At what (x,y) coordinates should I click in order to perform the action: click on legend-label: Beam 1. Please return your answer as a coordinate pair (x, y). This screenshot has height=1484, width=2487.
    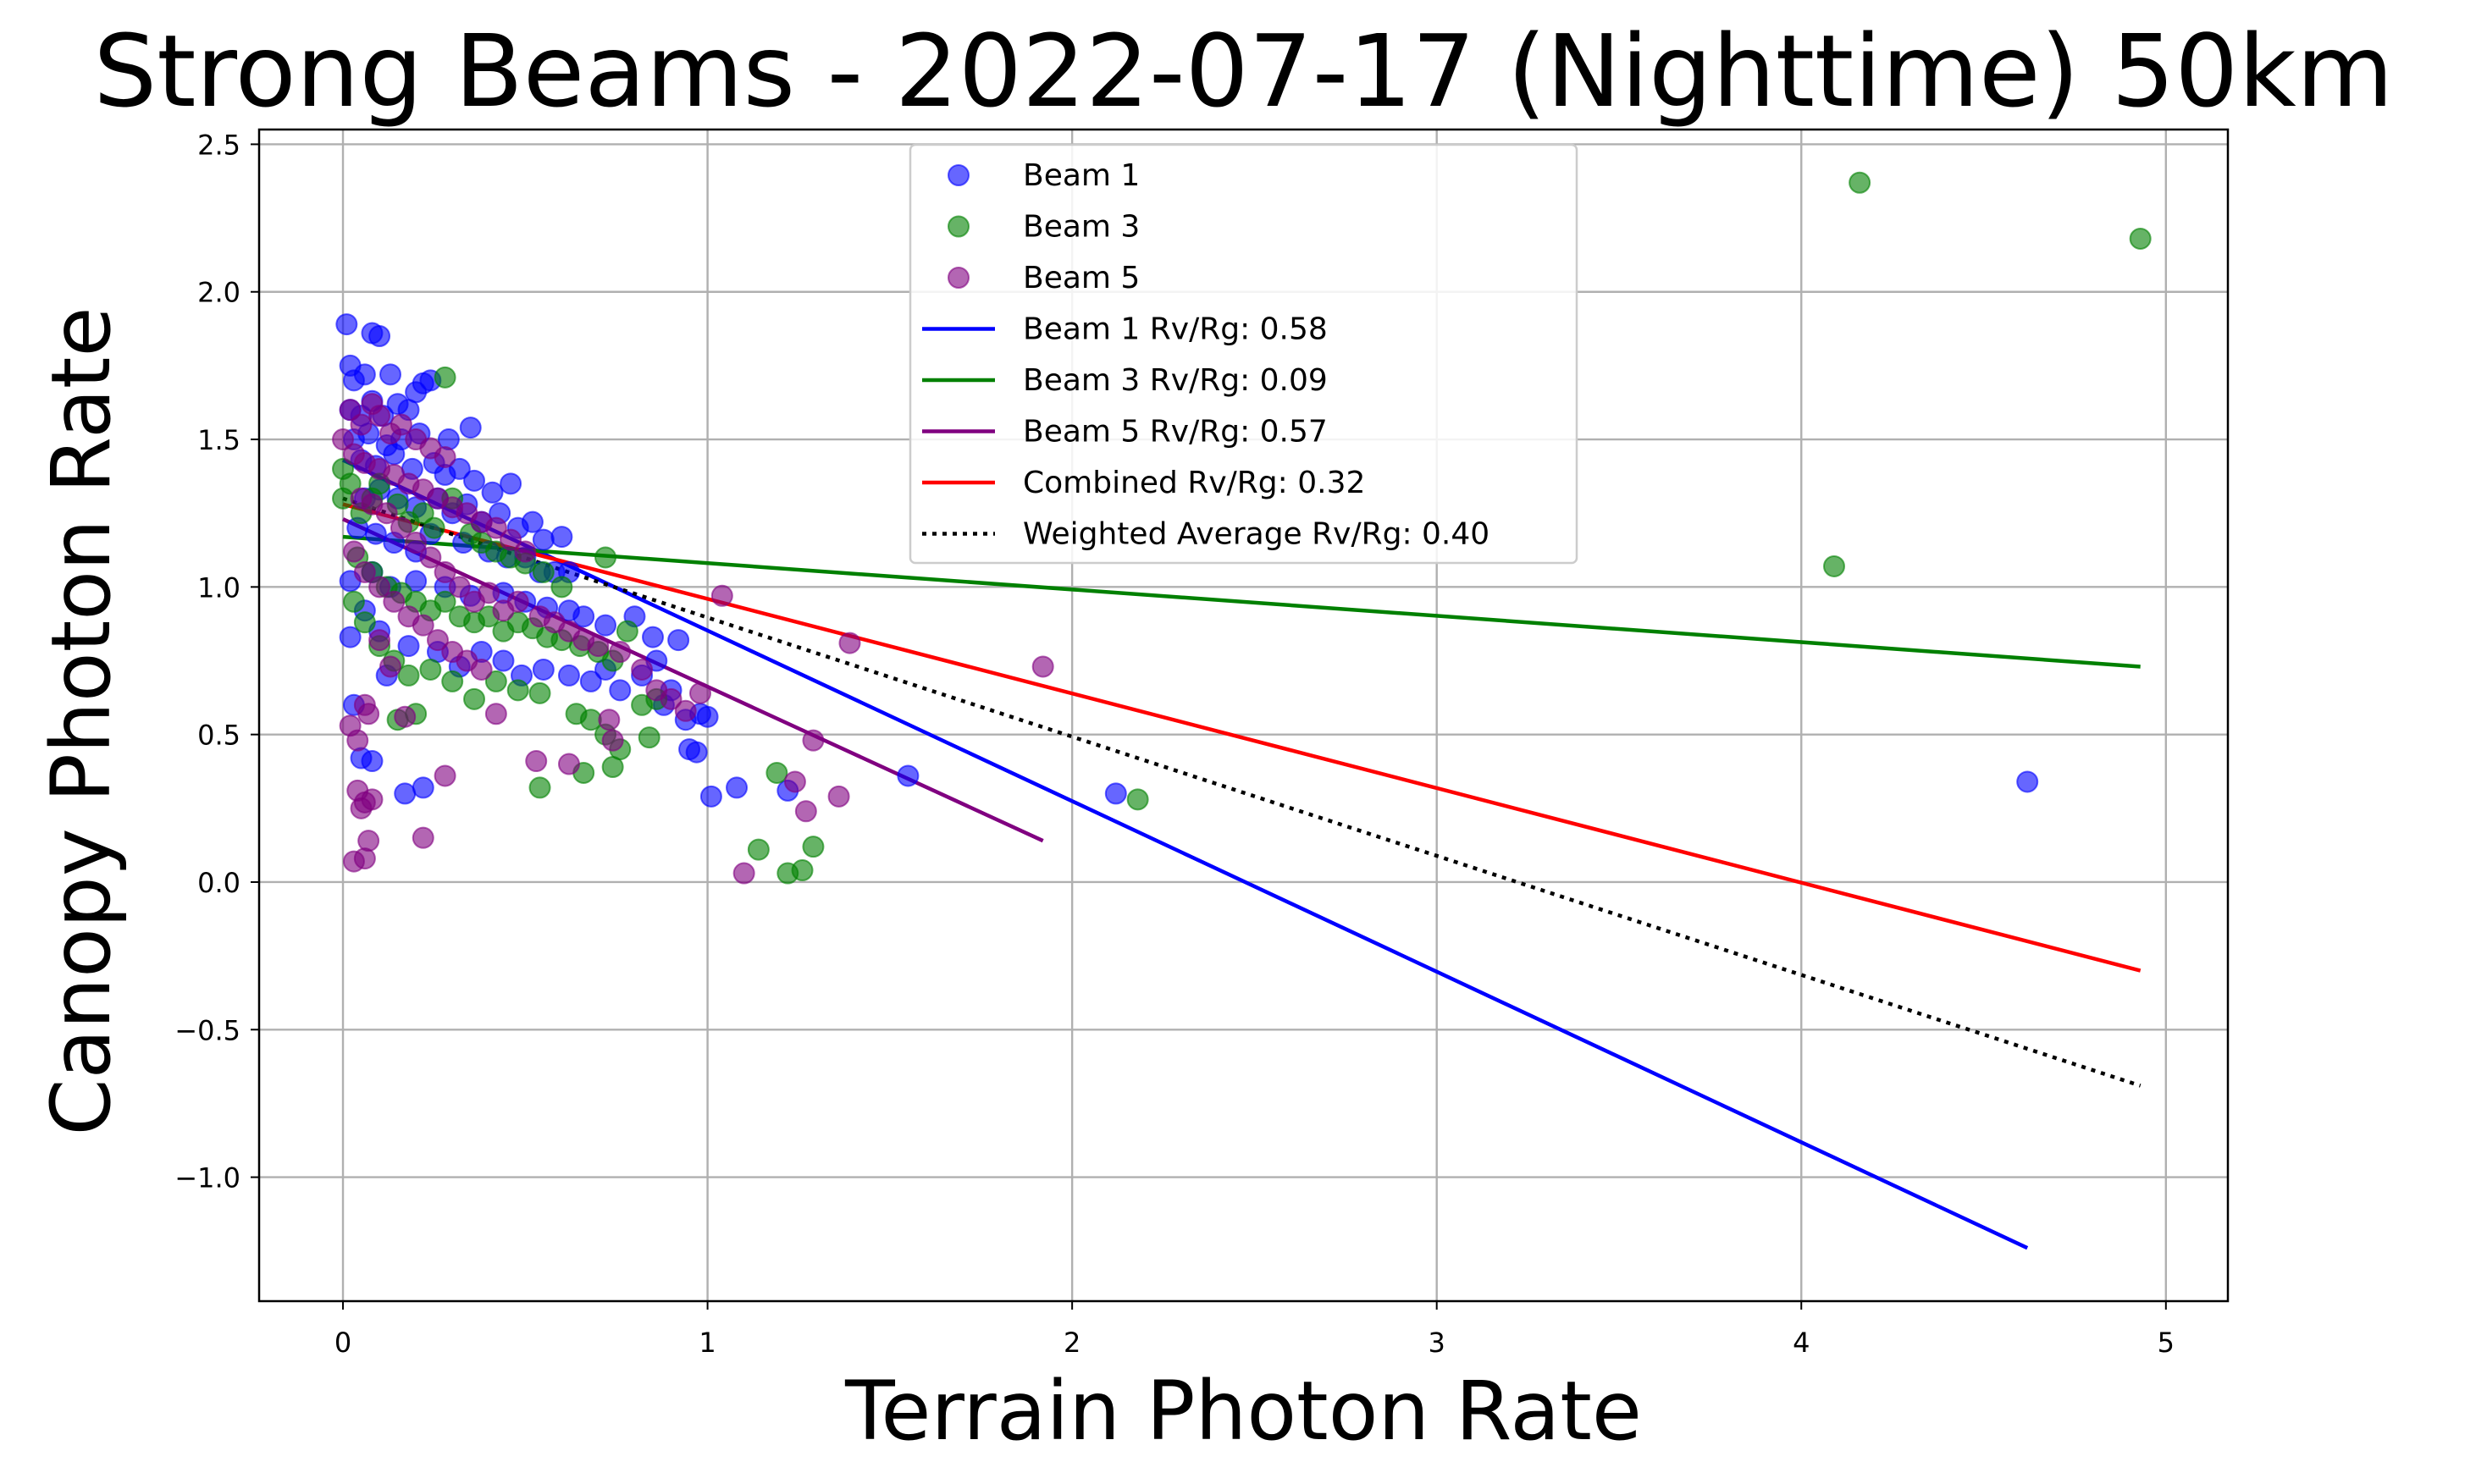
    Looking at the image, I should click on (1081, 175).